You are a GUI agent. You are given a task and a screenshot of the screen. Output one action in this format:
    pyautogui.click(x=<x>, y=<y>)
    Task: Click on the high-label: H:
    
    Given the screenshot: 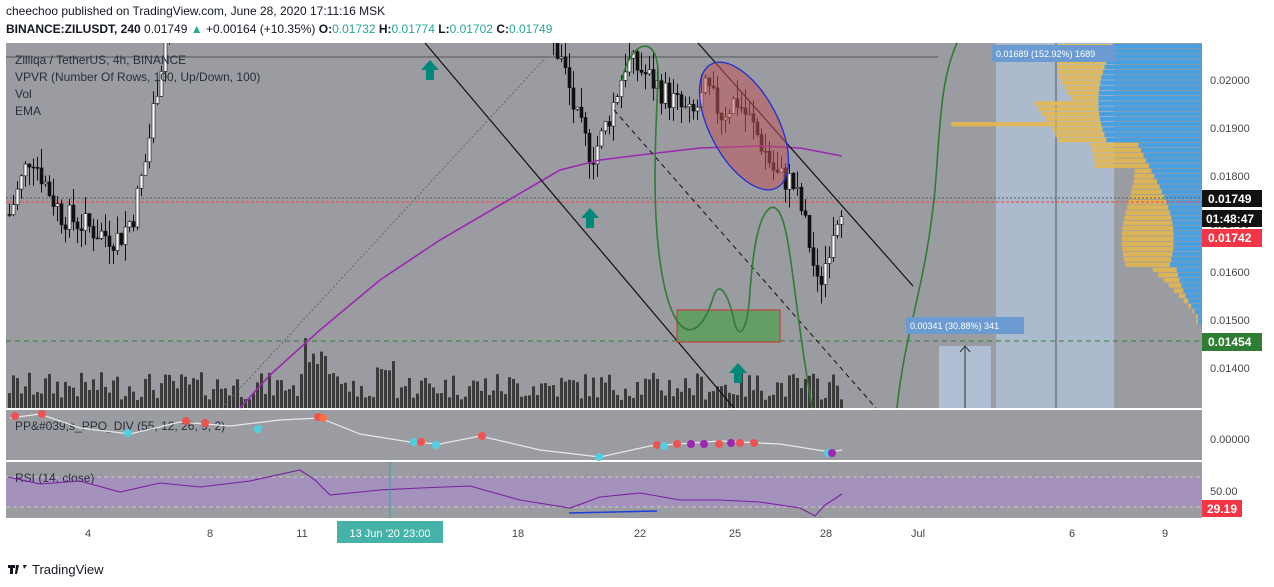 What is the action you would take?
    pyautogui.click(x=385, y=29)
    